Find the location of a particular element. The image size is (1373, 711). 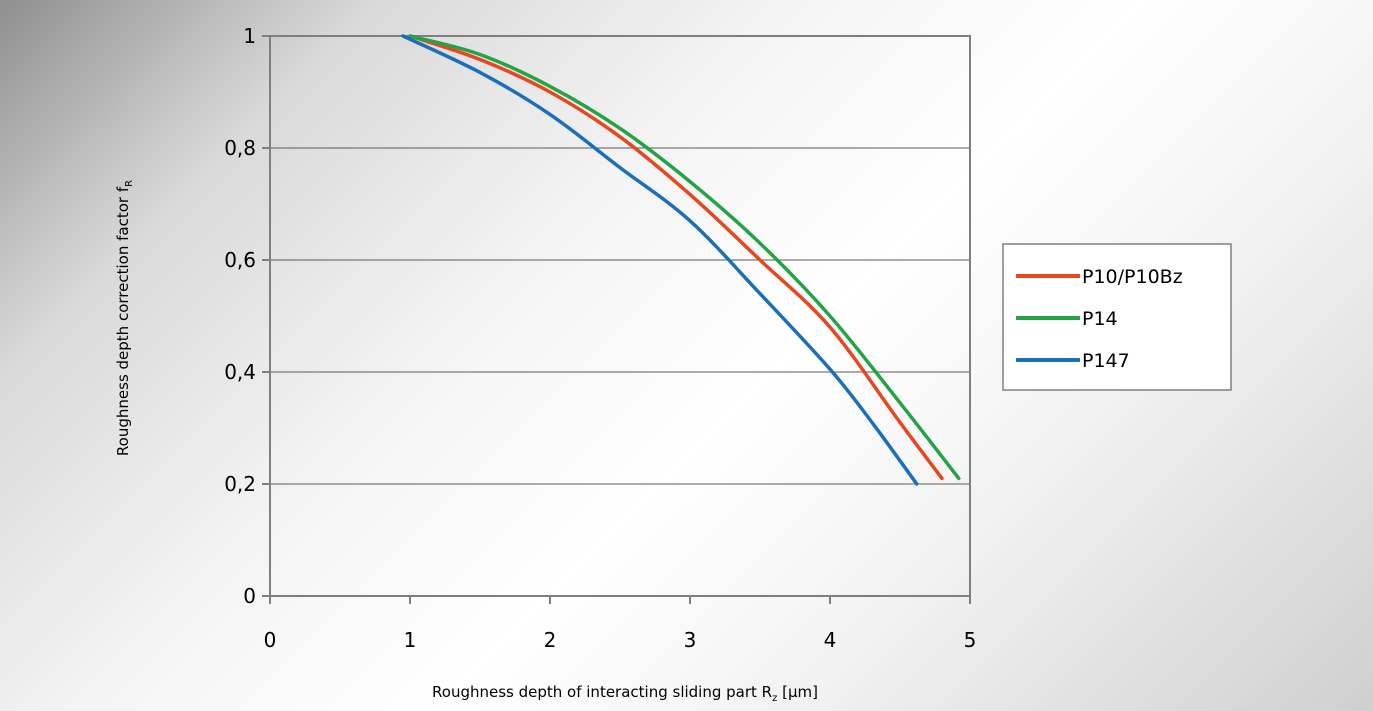

x-tick-label: 4 is located at coordinates (830, 640).